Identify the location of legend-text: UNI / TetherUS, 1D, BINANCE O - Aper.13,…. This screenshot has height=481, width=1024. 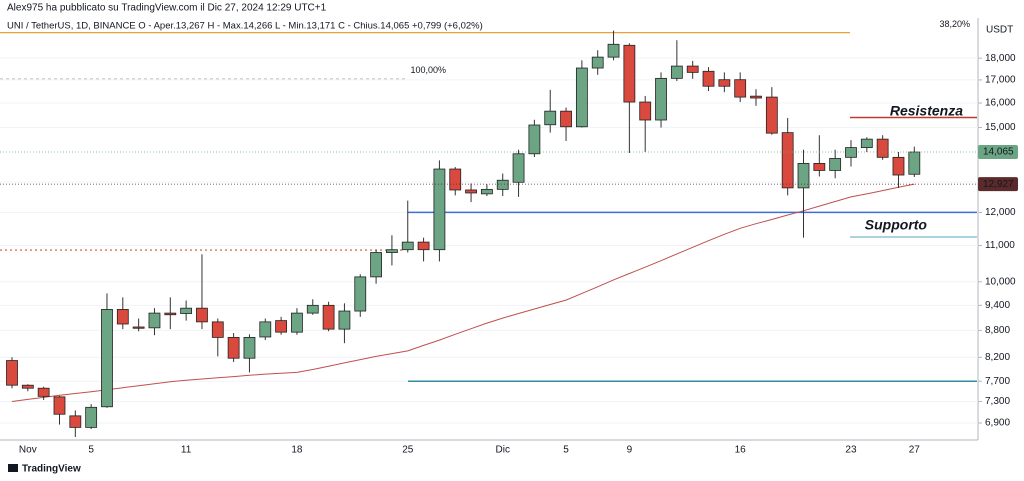
(245, 26).